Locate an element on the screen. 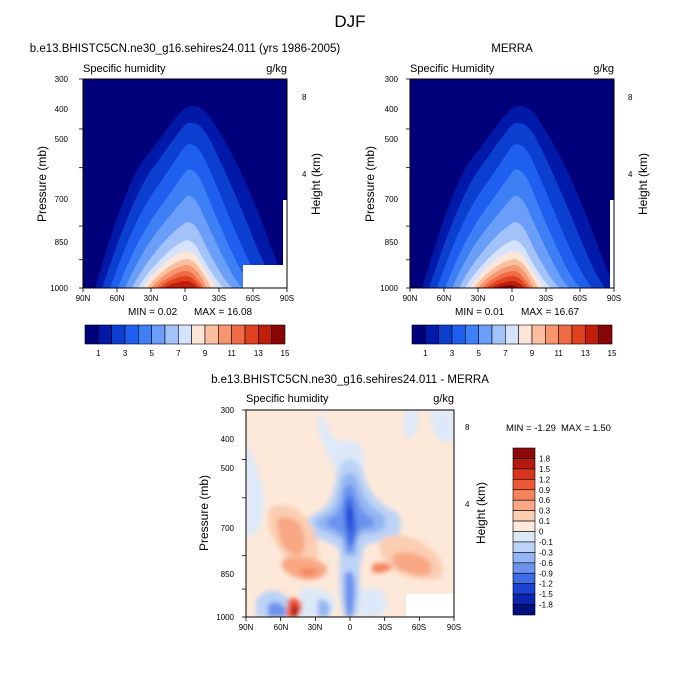 This screenshot has height=700, width=700. y-axis: 300 400 500 700 850 1000 is located at coordinates (59, 184).